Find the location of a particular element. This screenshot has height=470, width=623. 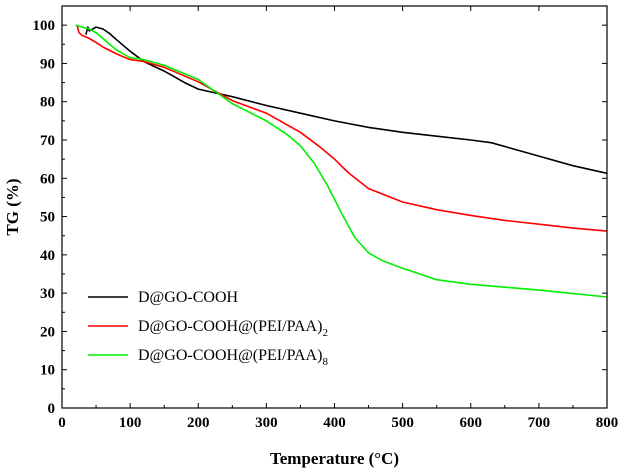

x-tick-label: 800 is located at coordinates (607, 423).